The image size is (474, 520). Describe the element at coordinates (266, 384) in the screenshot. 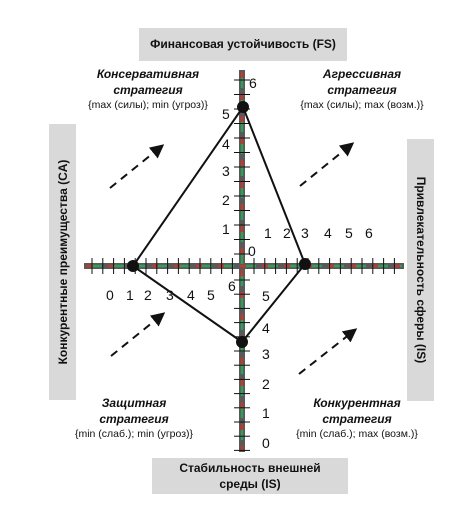

I see `tick-label-down-2: 2` at that location.